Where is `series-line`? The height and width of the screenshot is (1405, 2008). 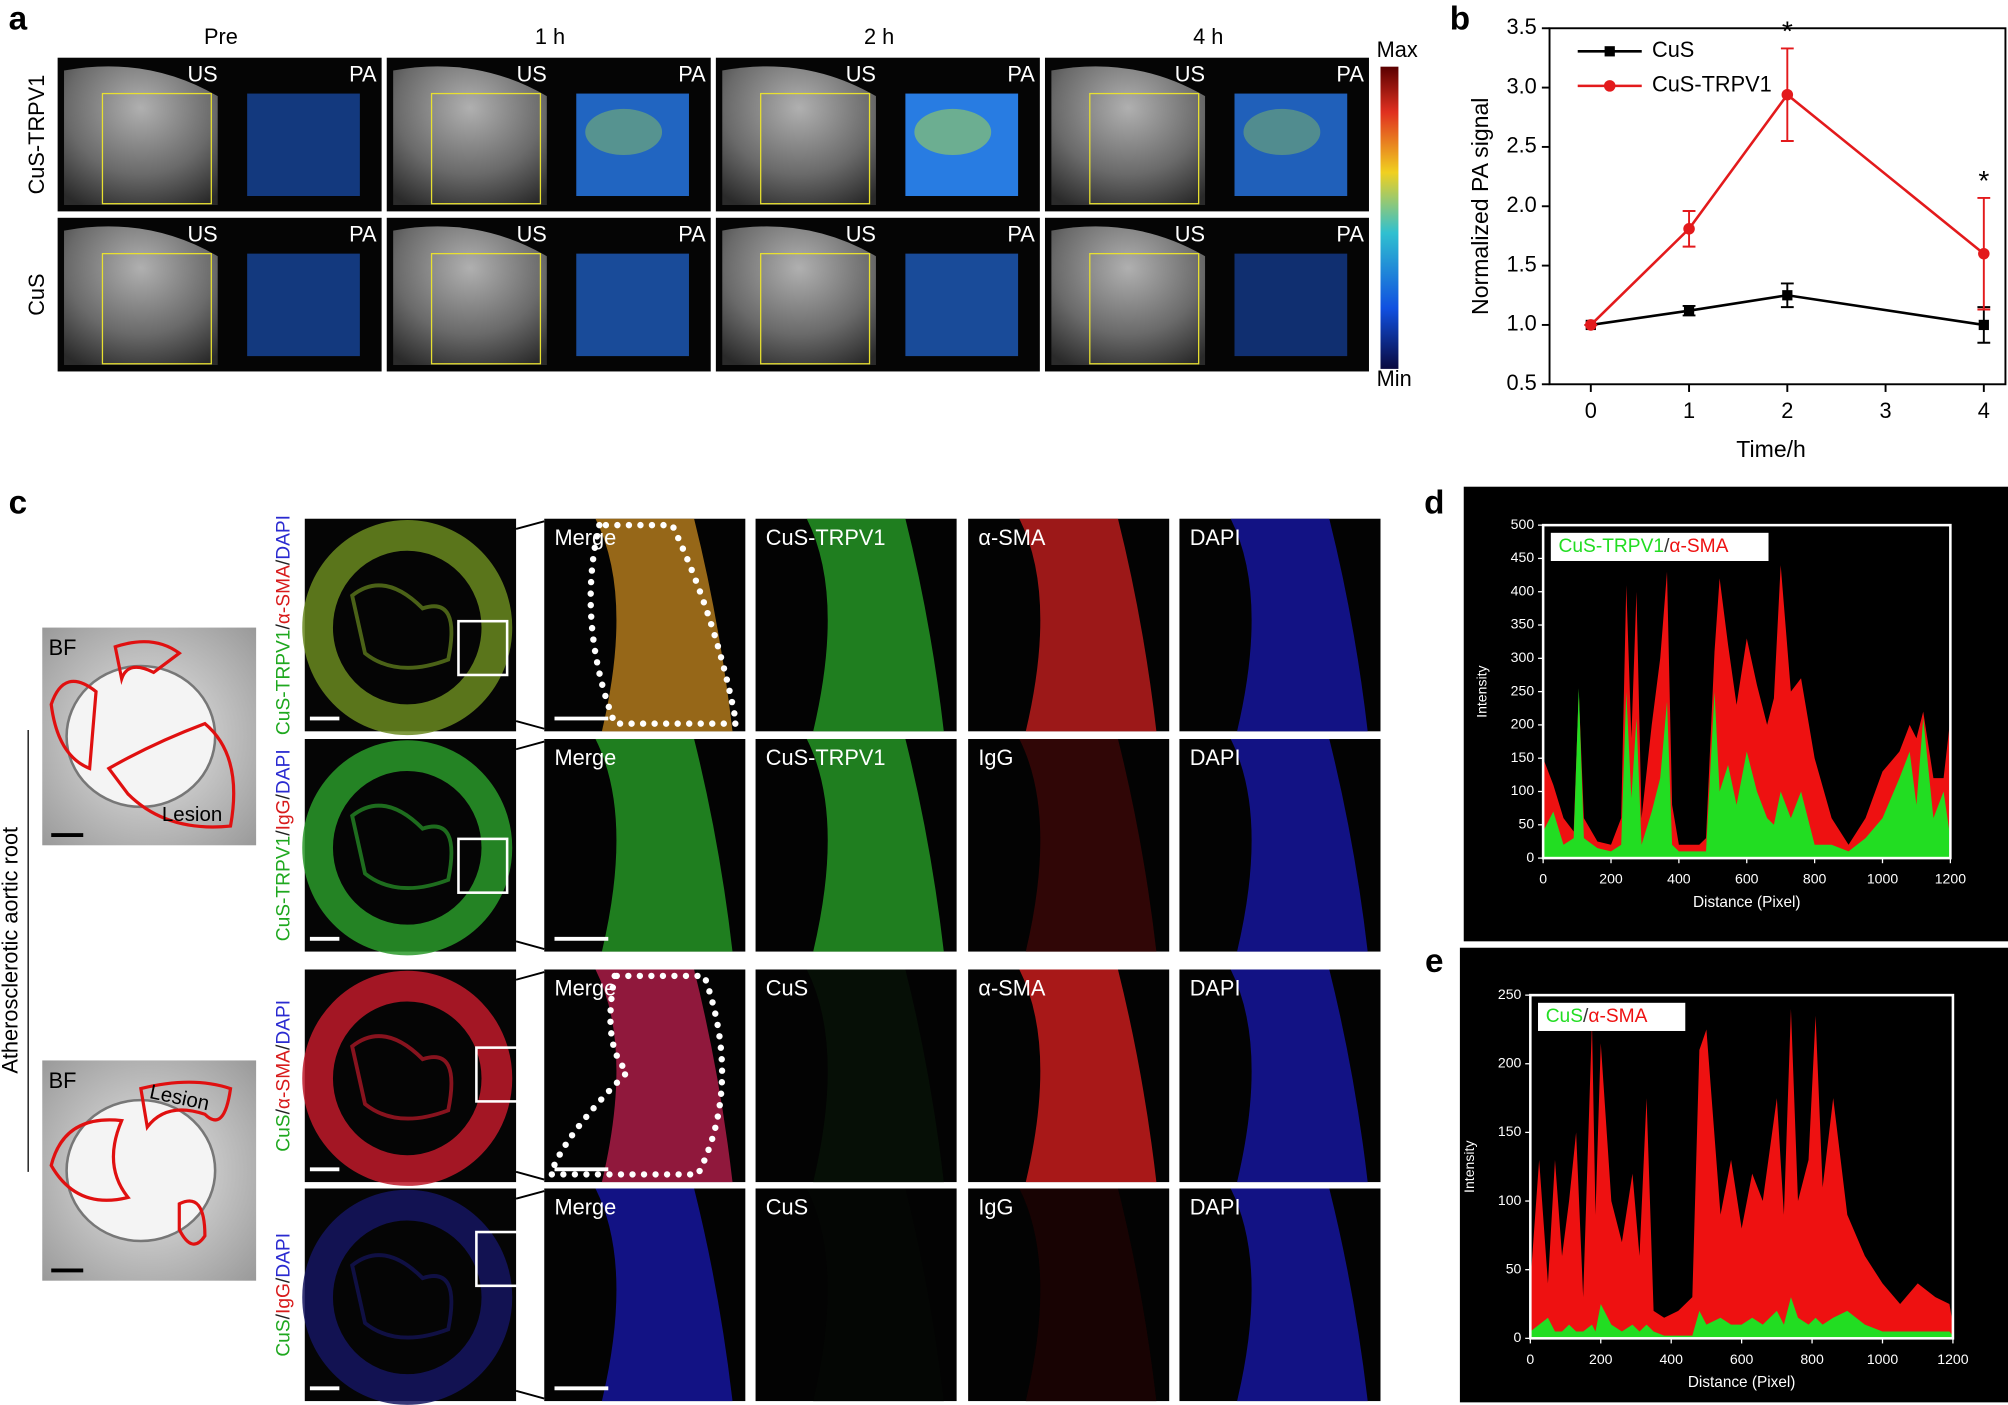 series-line is located at coordinates (1787, 310).